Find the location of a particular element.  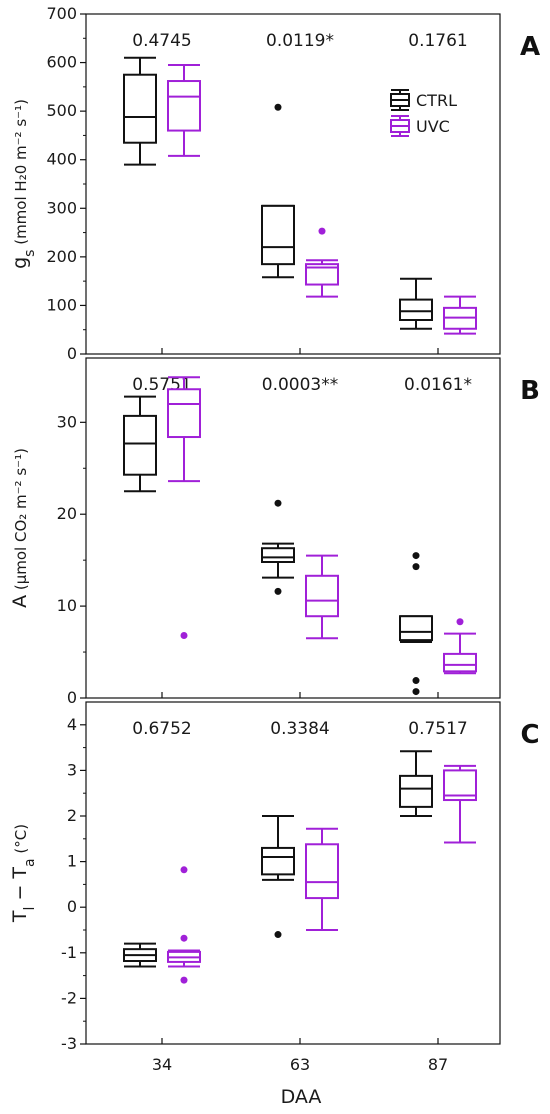

p-value-label: 0.0003** is located at coordinates (300, 385).